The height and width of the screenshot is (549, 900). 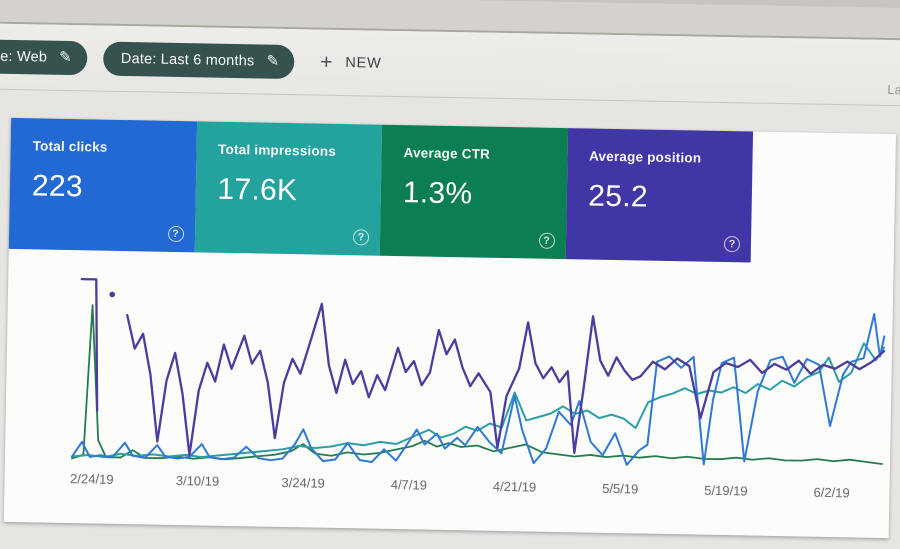 I want to click on new-filter-button: + NEW, so click(x=351, y=62).